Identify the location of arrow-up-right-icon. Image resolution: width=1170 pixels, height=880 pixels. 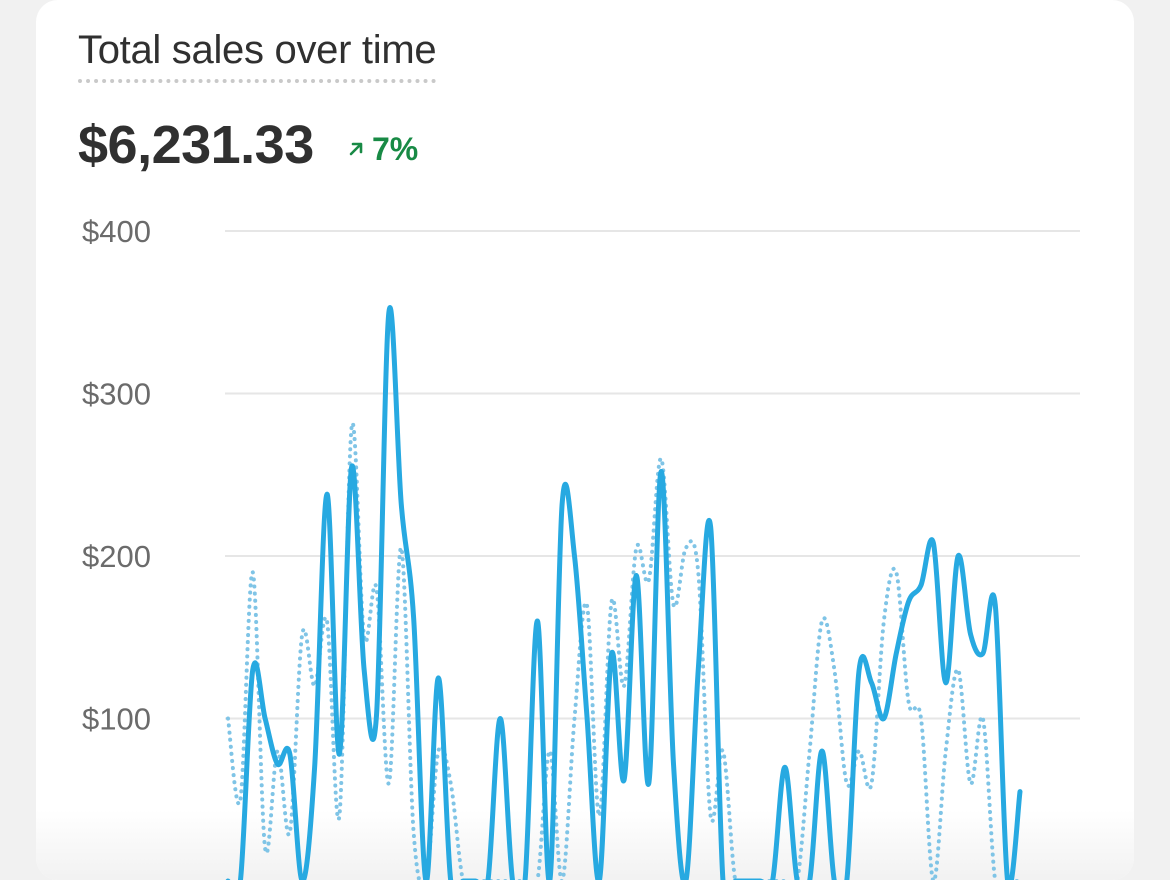
(356, 149).